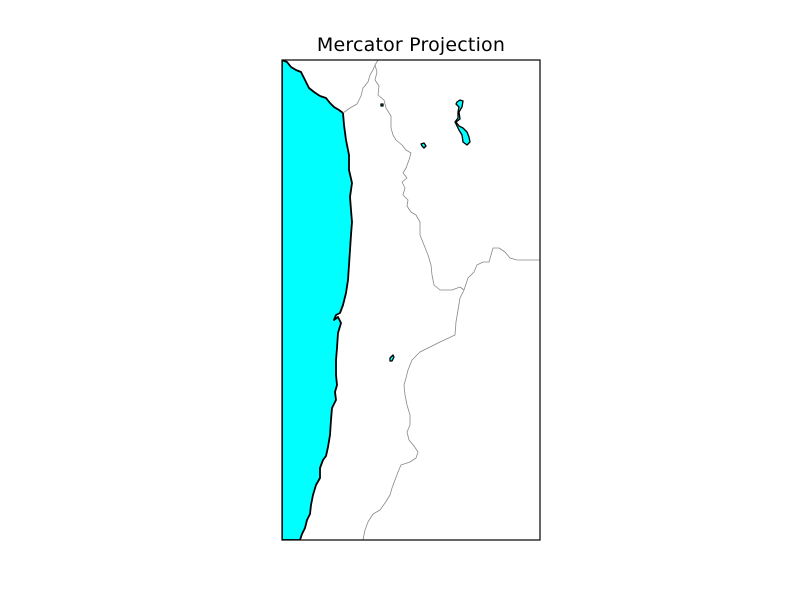 Image resolution: width=800 pixels, height=600 pixels. I want to click on border-chile-argentina-north, so click(435, 334).